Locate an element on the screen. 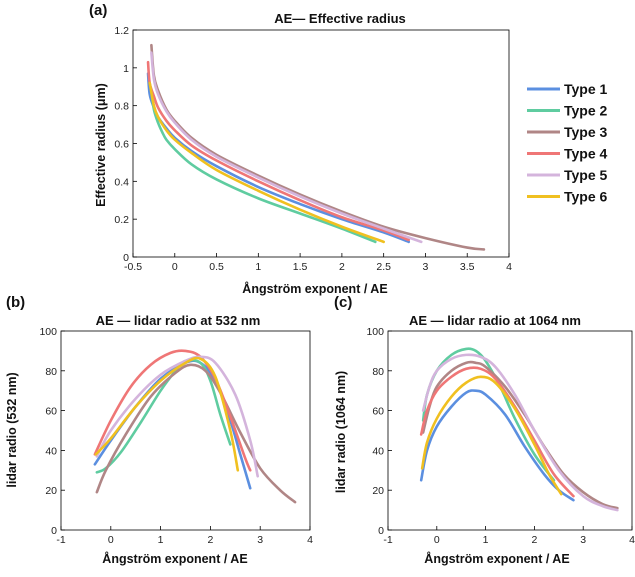 The width and height of the screenshot is (635, 577). panel-a-ytick-label: 0 is located at coordinates (126, 258).